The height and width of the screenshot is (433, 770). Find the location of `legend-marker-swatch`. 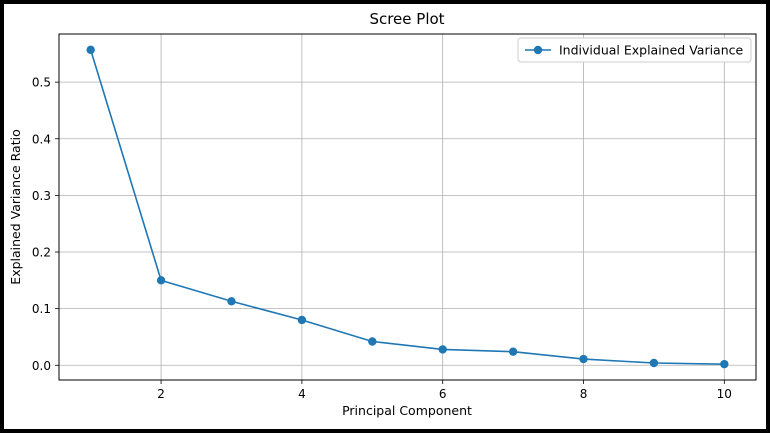

legend-marker-swatch is located at coordinates (538, 50).